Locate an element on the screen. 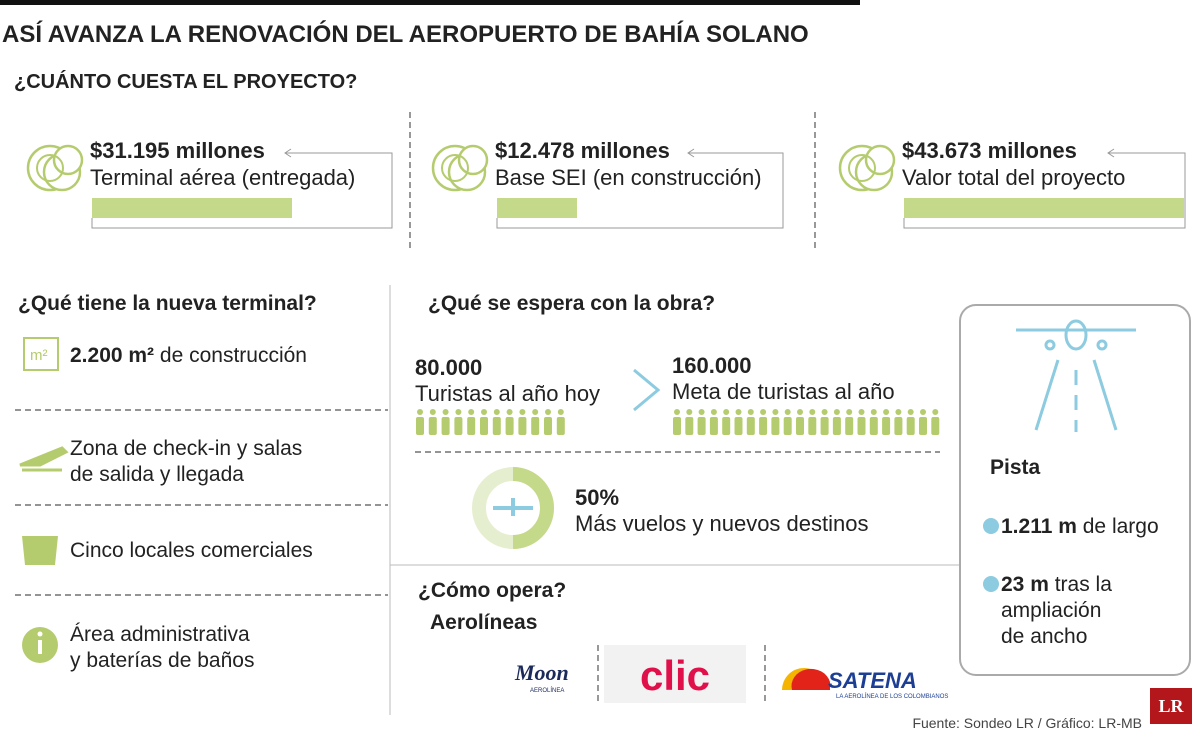  terminal-item: 2.200 m² de construcción is located at coordinates (188, 355).